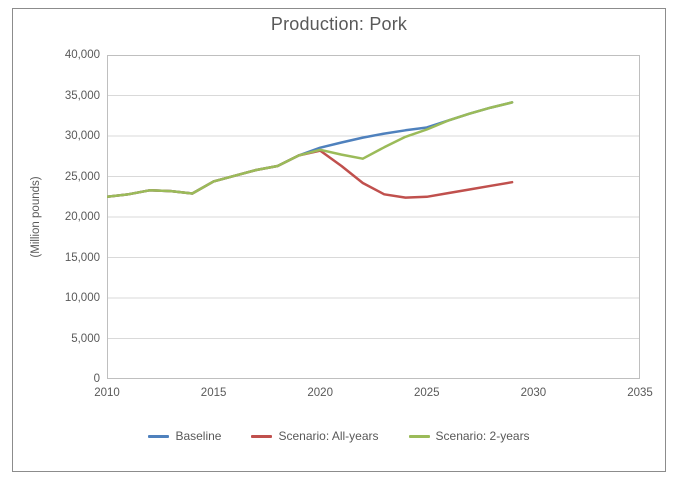  I want to click on series-line-baseline, so click(310, 150).